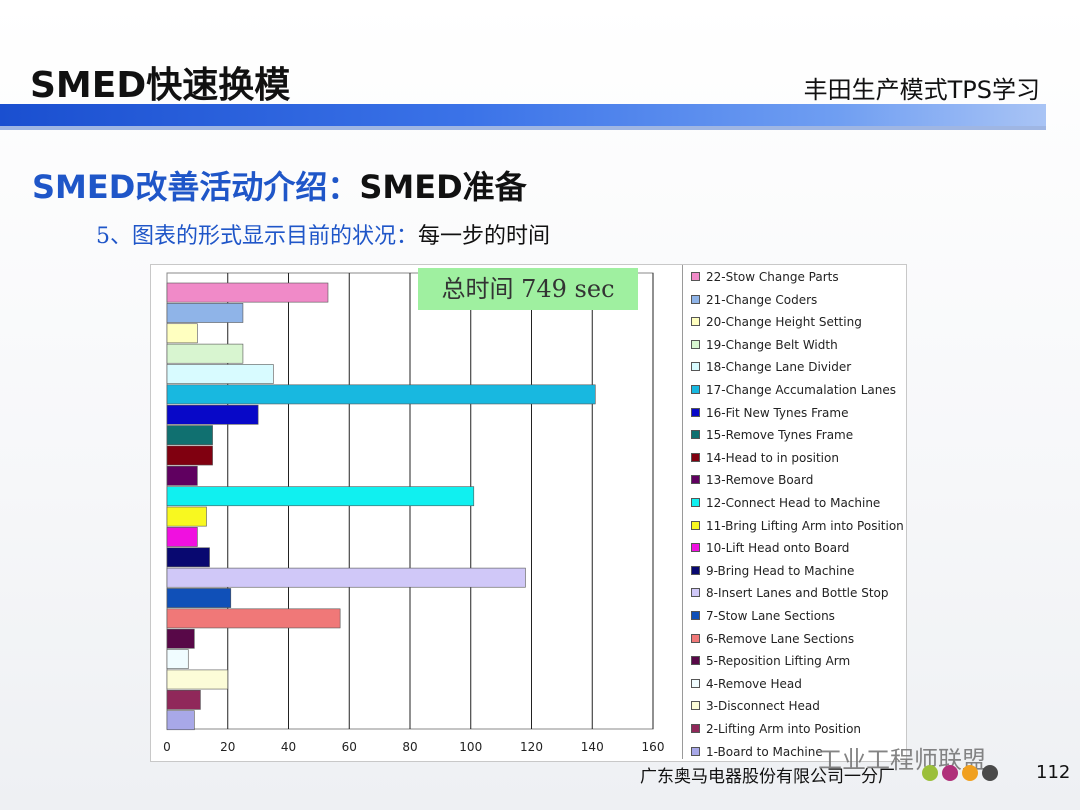 The height and width of the screenshot is (810, 1080). What do you see at coordinates (784, 322) in the screenshot?
I see `legend-label: 20-Change Height Setting` at bounding box center [784, 322].